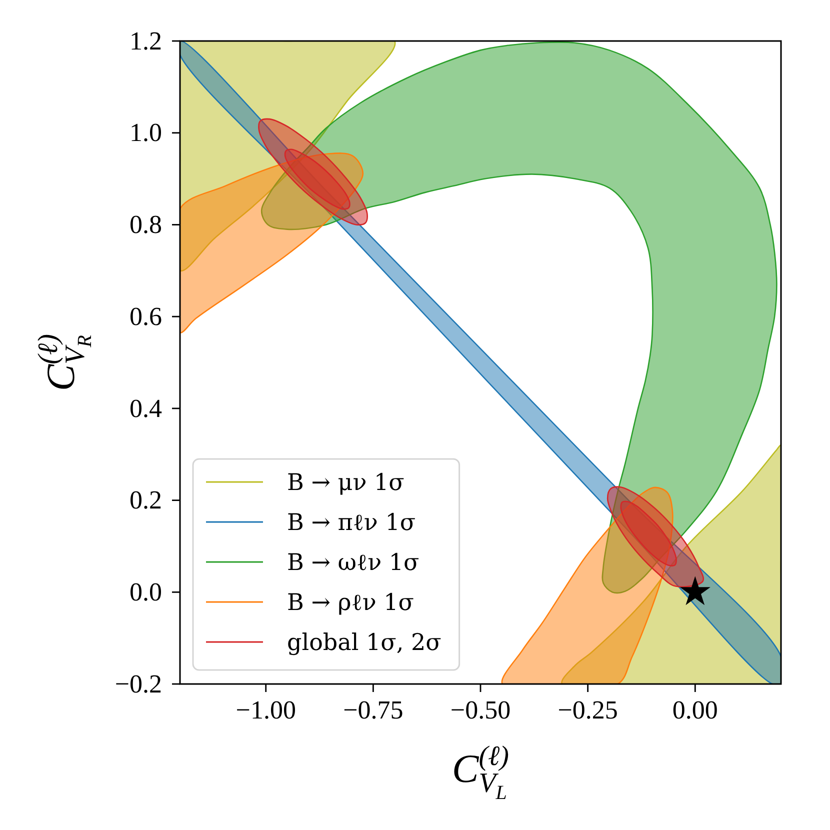 The height and width of the screenshot is (830, 830). What do you see at coordinates (266, 709) in the screenshot?
I see `x-tick-label: −1.00` at bounding box center [266, 709].